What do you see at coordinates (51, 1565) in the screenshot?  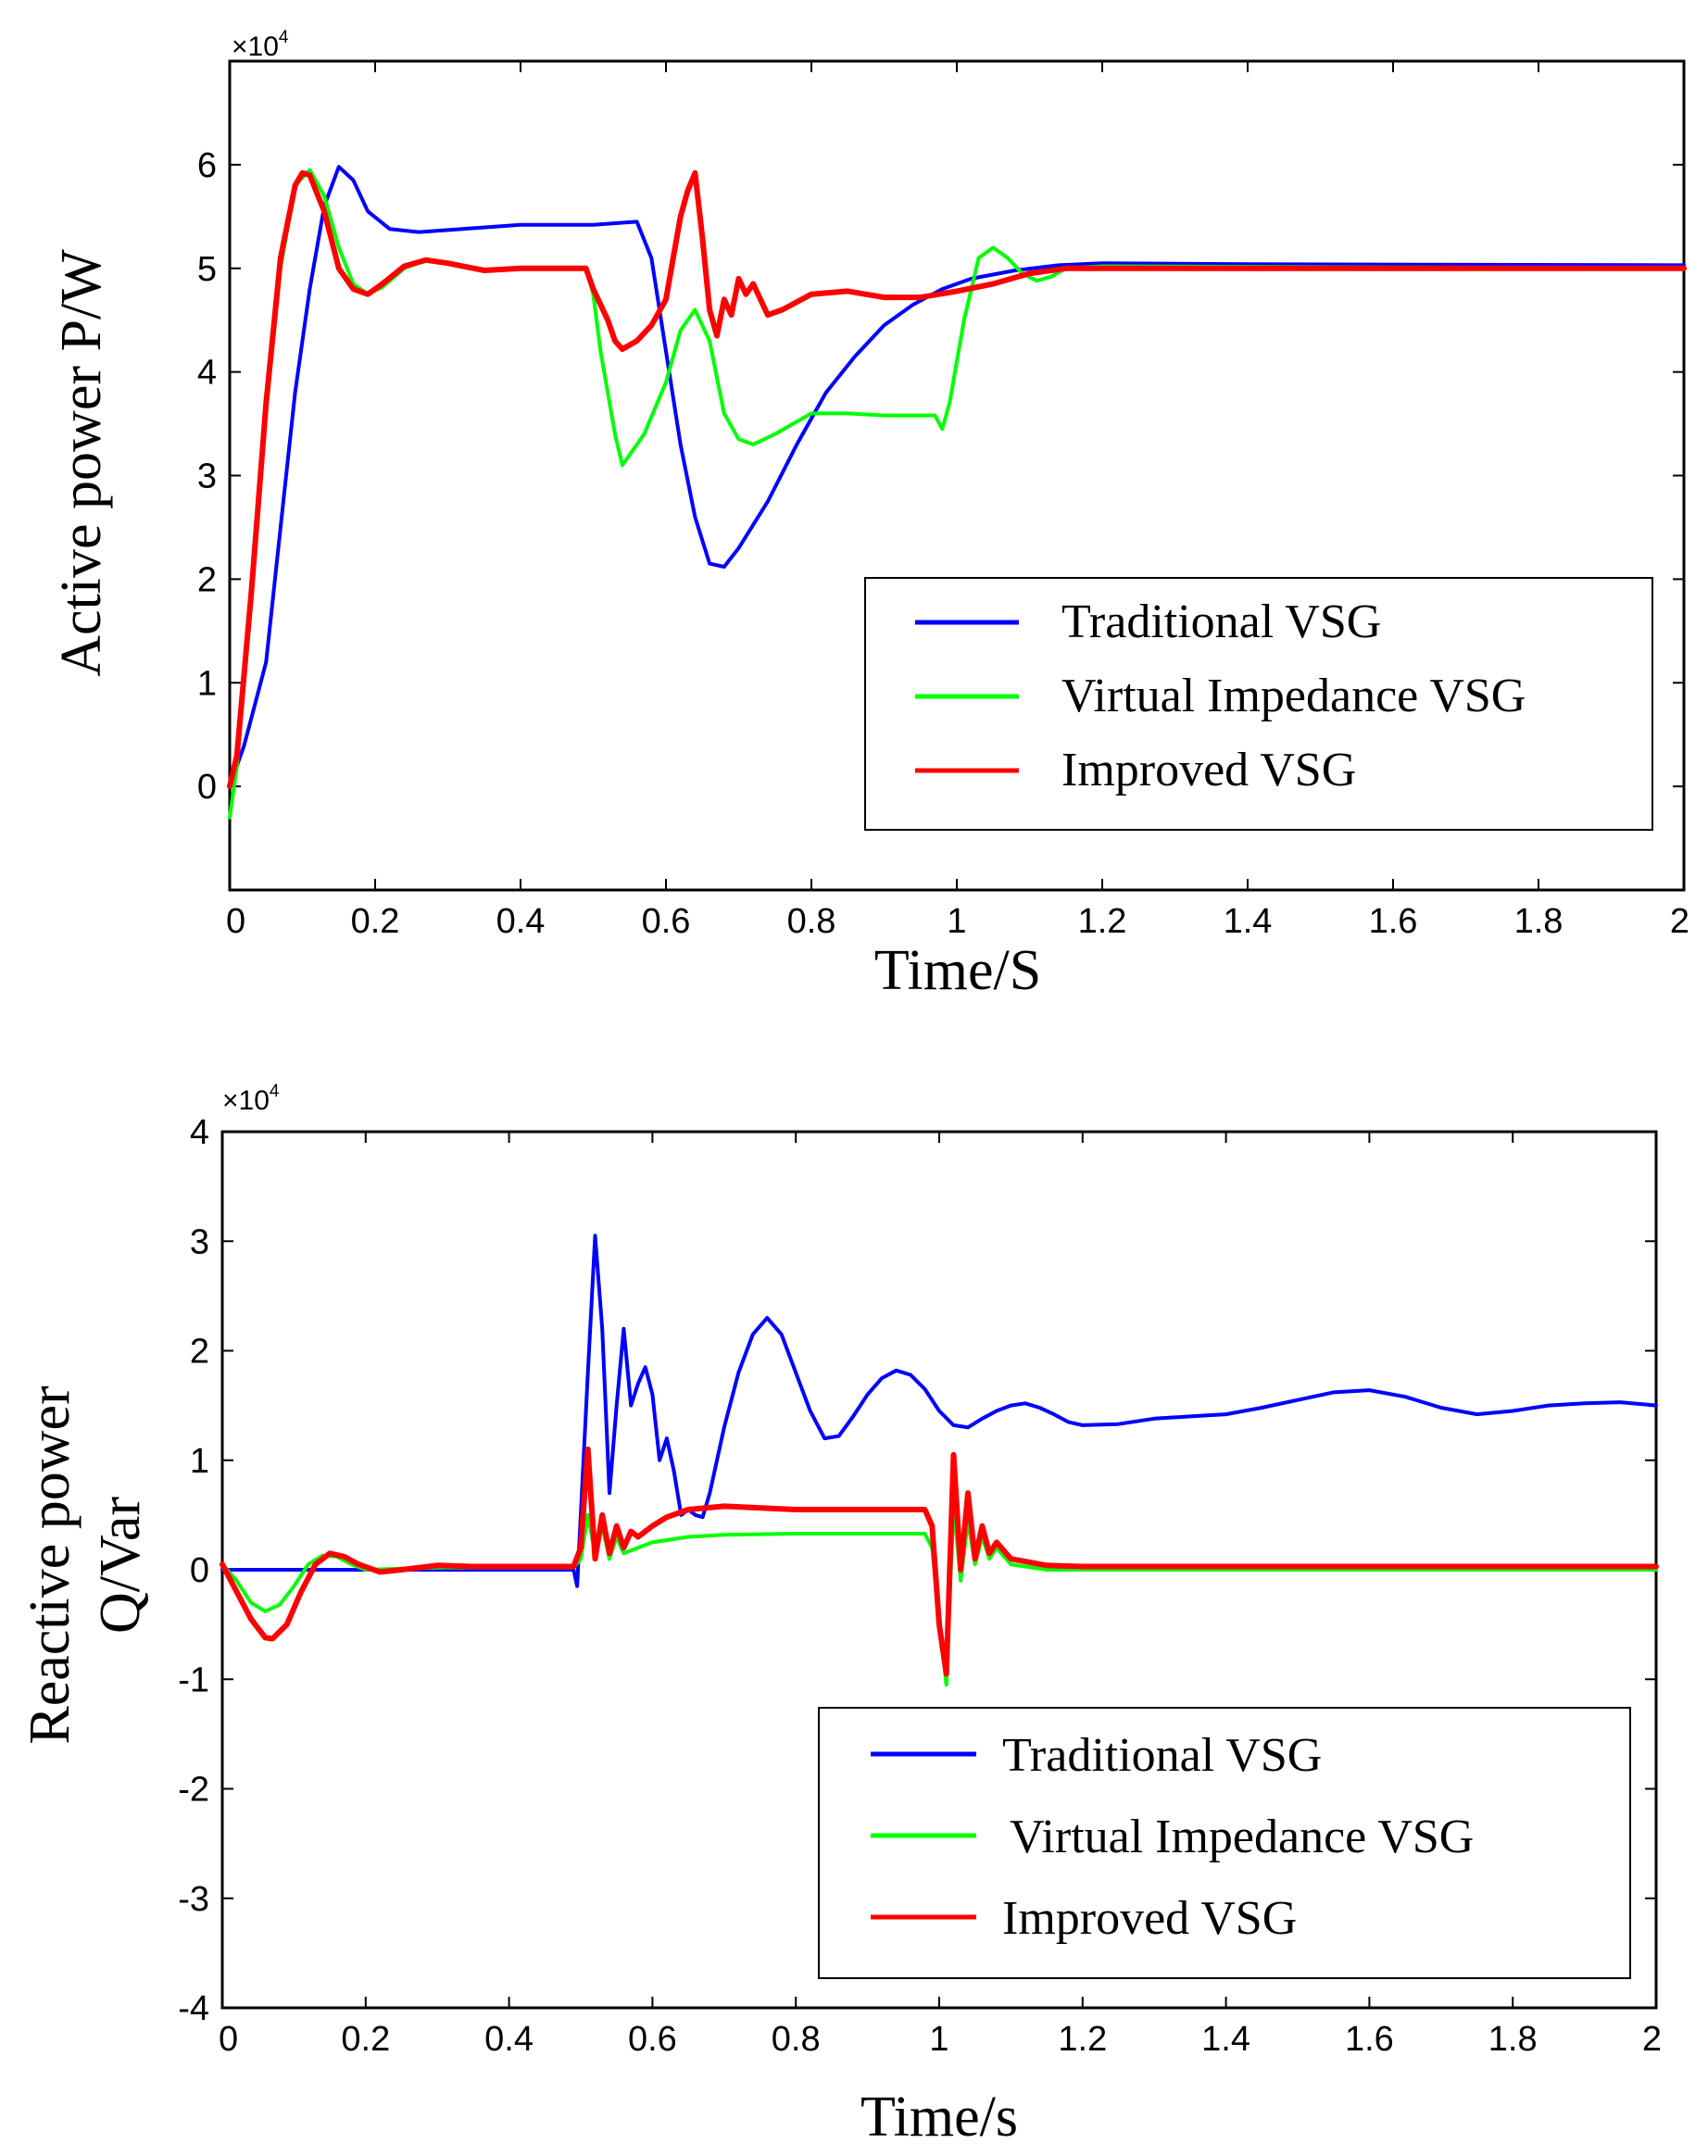 I see `y-axis-label-2-line1: Reactive power` at bounding box center [51, 1565].